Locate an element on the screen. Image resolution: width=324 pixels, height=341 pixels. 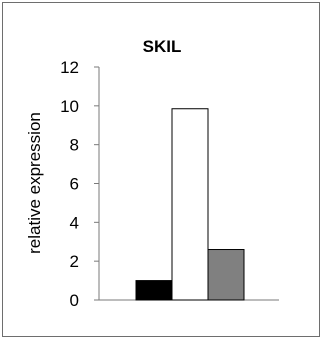
y-tick-label: 10 is located at coordinates (69, 106).